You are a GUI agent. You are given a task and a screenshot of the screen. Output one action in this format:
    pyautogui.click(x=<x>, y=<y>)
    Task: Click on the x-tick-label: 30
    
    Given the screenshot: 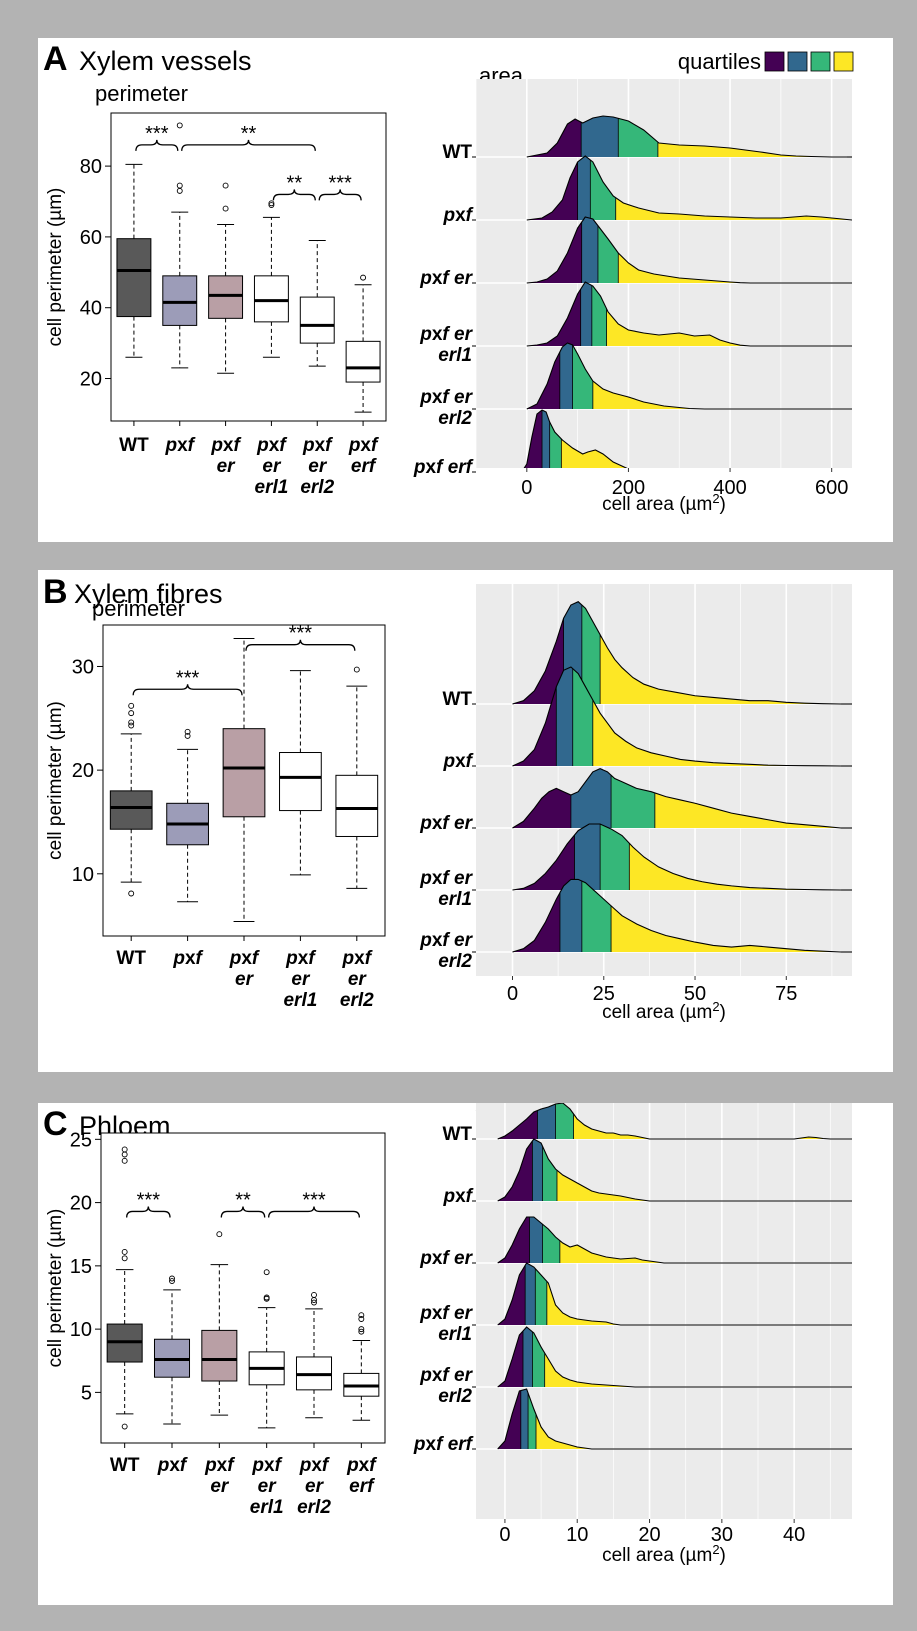 What is the action you would take?
    pyautogui.click(x=722, y=1535)
    